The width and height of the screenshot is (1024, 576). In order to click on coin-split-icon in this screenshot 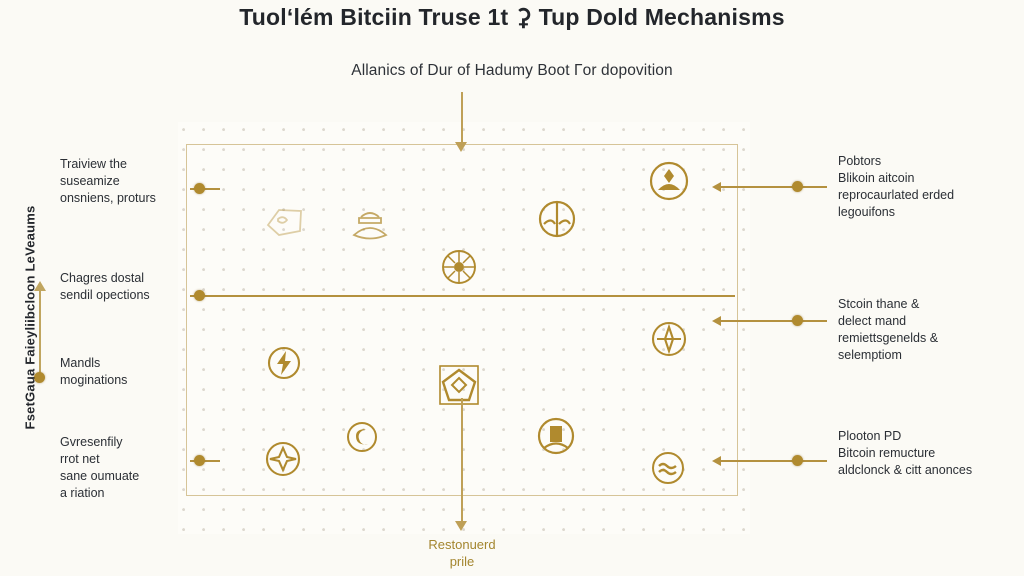, I will do `click(557, 219)`.